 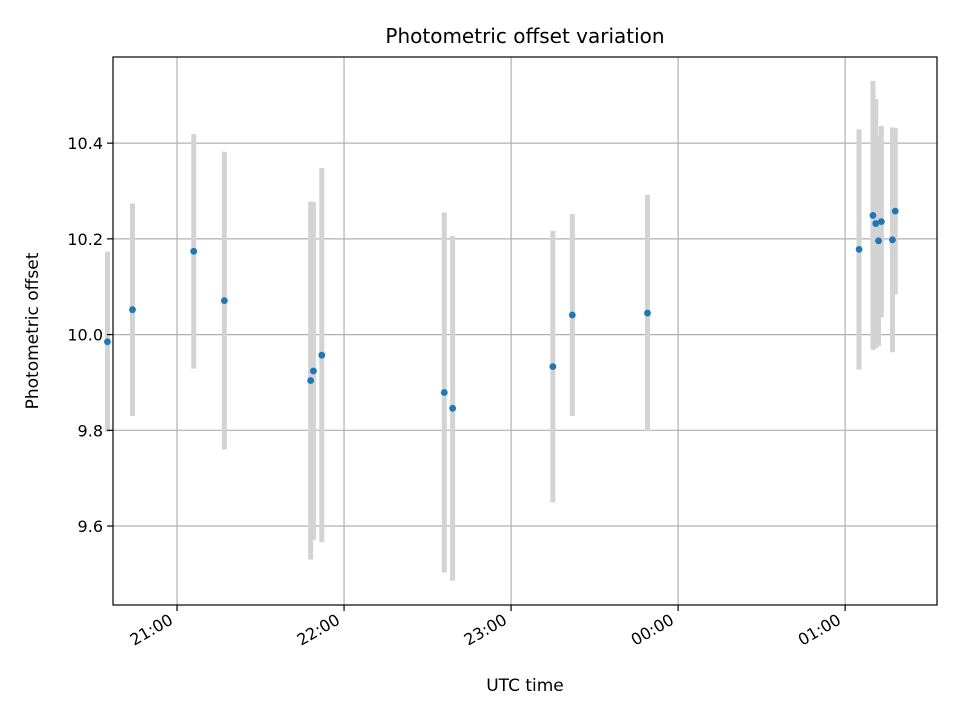 What do you see at coordinates (85, 239) in the screenshot?
I see `y-tick-label: 10.2` at bounding box center [85, 239].